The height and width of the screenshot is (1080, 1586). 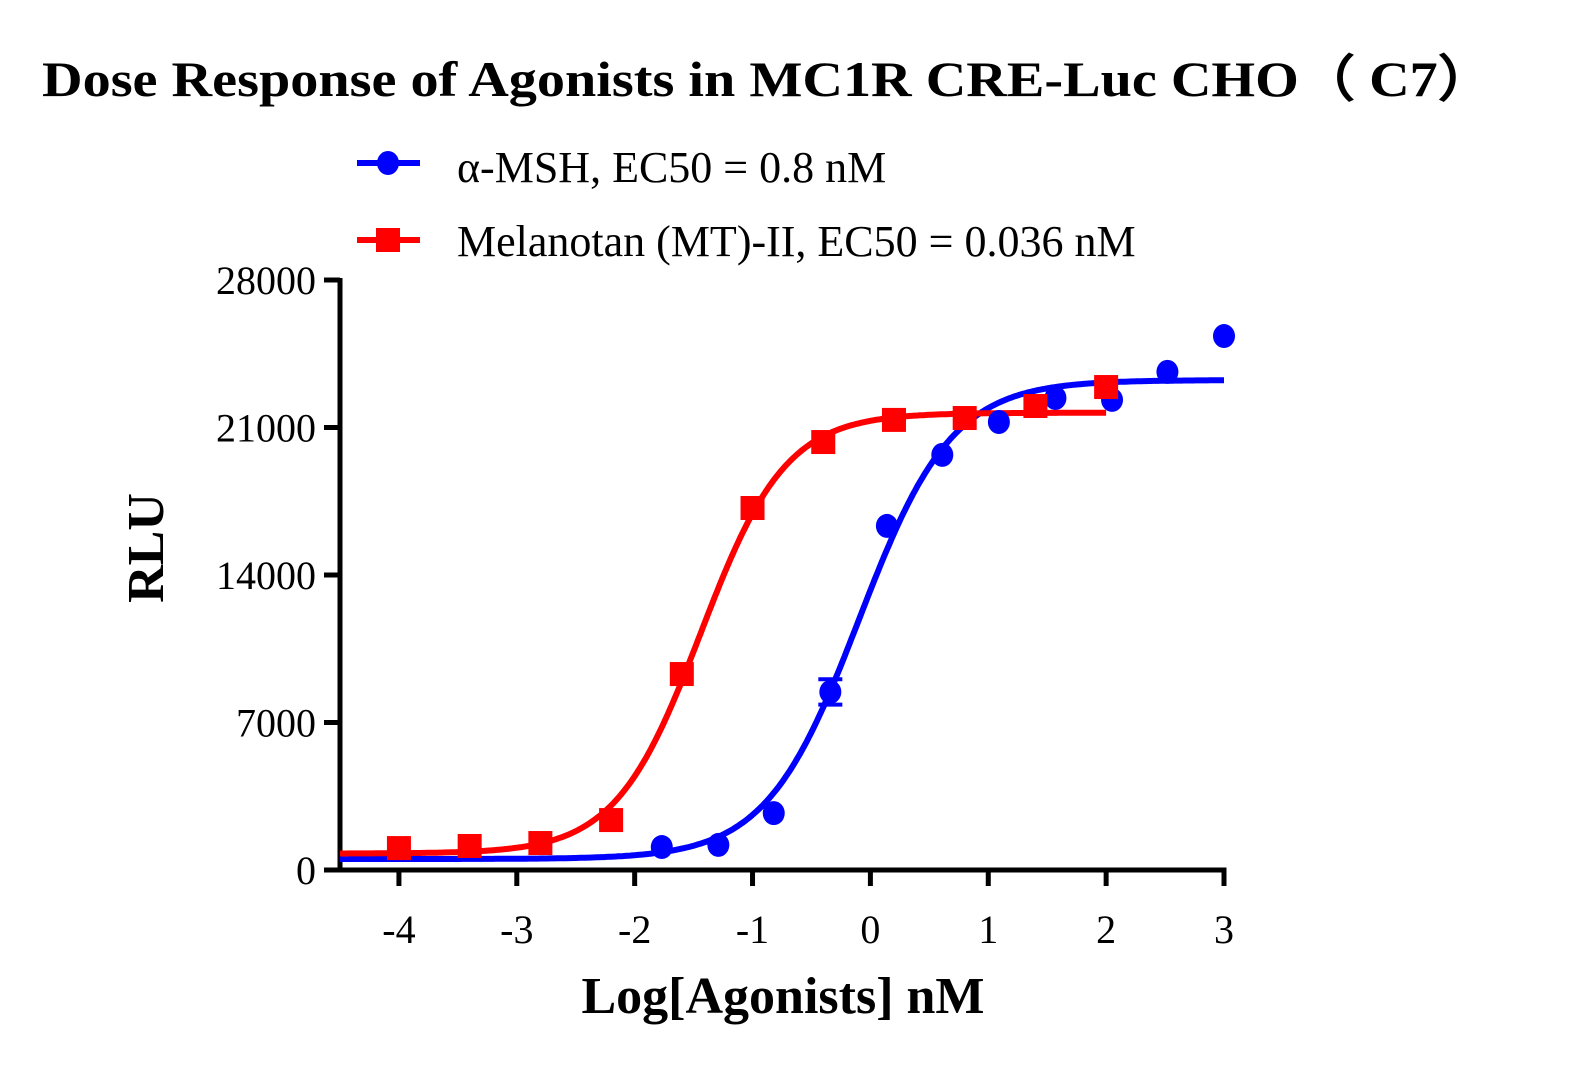 I want to click on x-tick-label: -1, so click(x=752, y=929).